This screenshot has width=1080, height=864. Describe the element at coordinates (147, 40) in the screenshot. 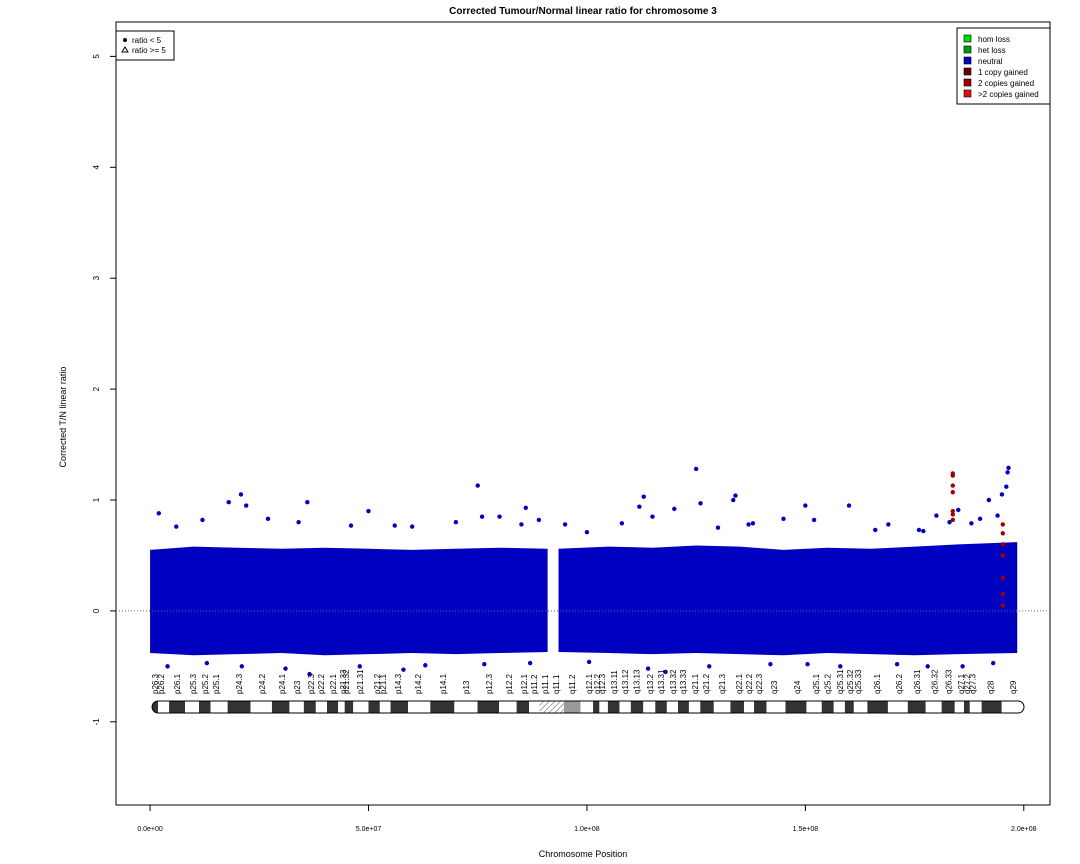

I see `legend-label: ratio < 5` at that location.